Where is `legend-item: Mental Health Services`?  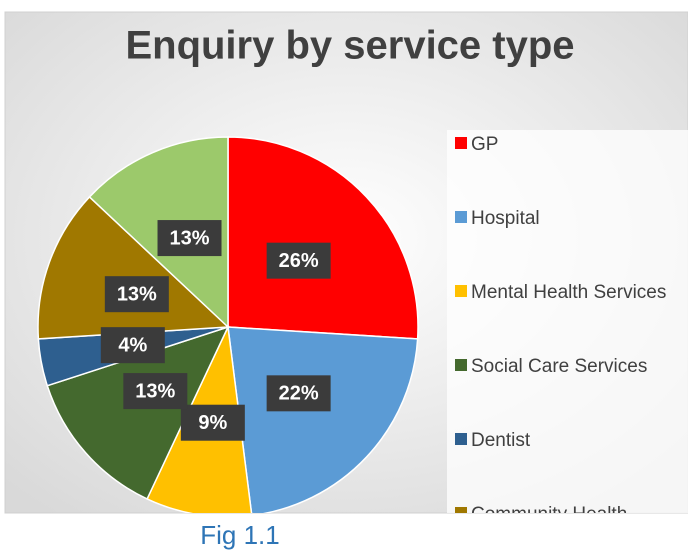 legend-item: Mental Health Services is located at coordinates (570, 293).